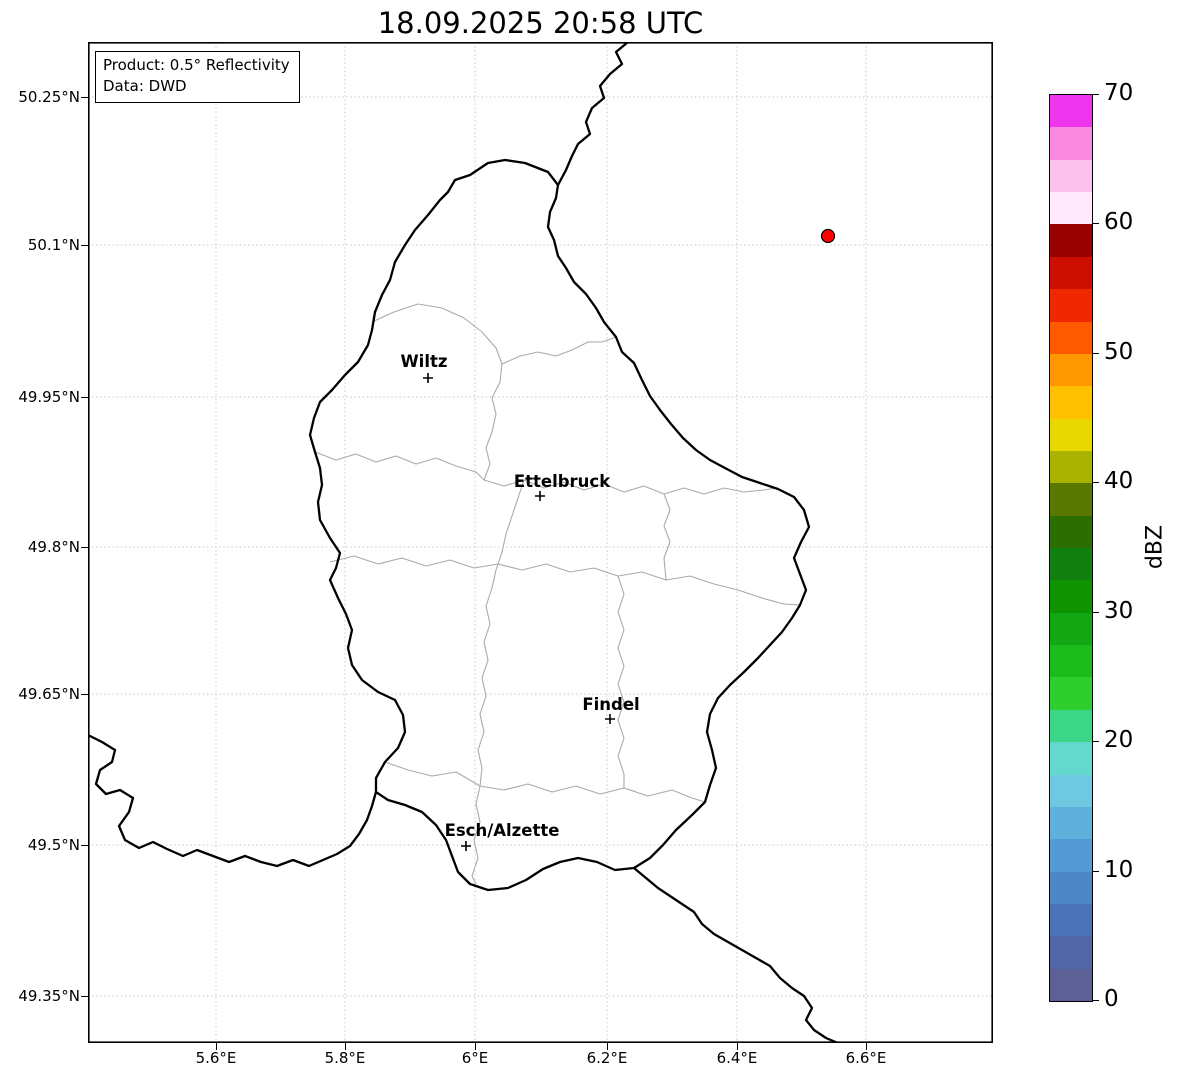 This screenshot has height=1081, width=1184. I want to click on border-france-belgium, so click(232, 800).